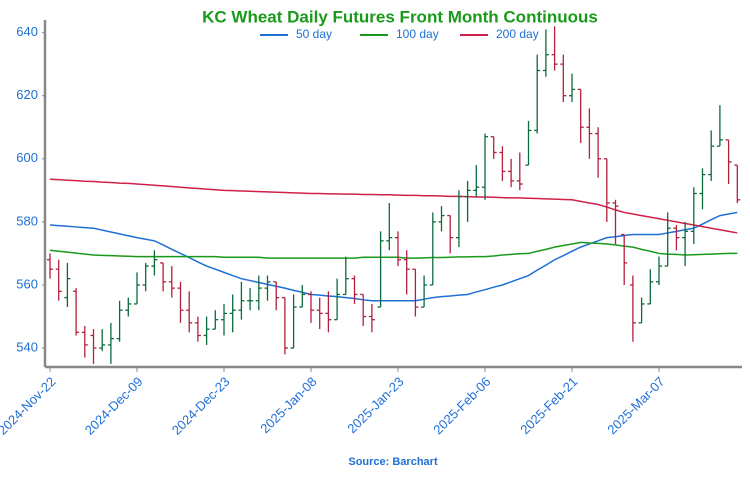 Image resolution: width=750 pixels, height=479 pixels. What do you see at coordinates (548, 405) in the screenshot?
I see `x-tick-label: 2025-Feb-21` at bounding box center [548, 405].